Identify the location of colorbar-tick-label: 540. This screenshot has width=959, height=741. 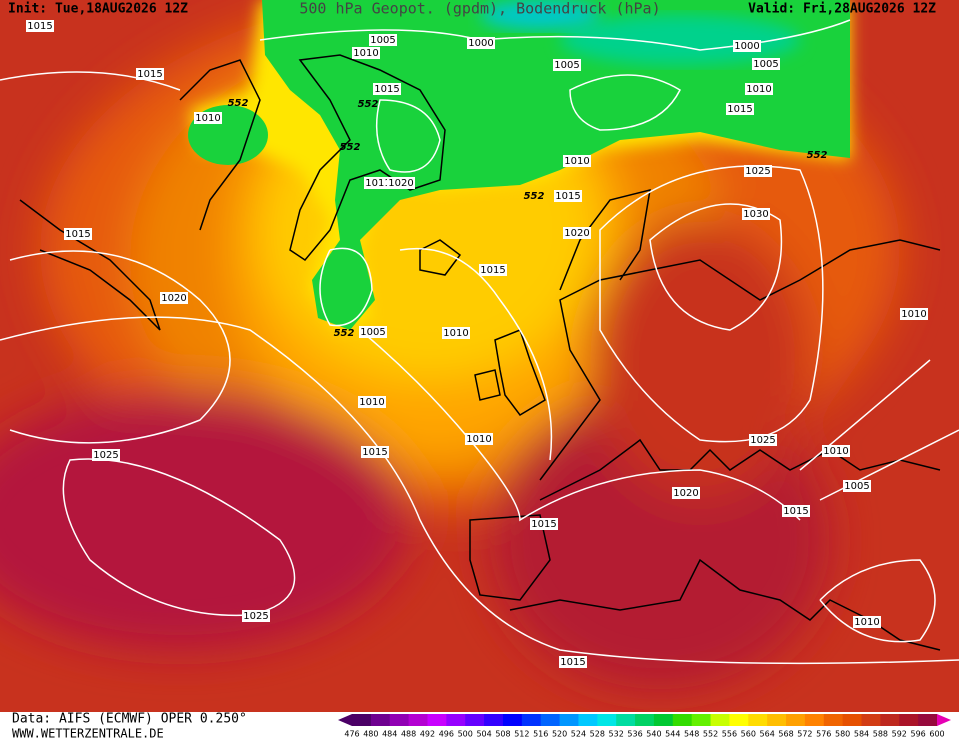
(653, 734).